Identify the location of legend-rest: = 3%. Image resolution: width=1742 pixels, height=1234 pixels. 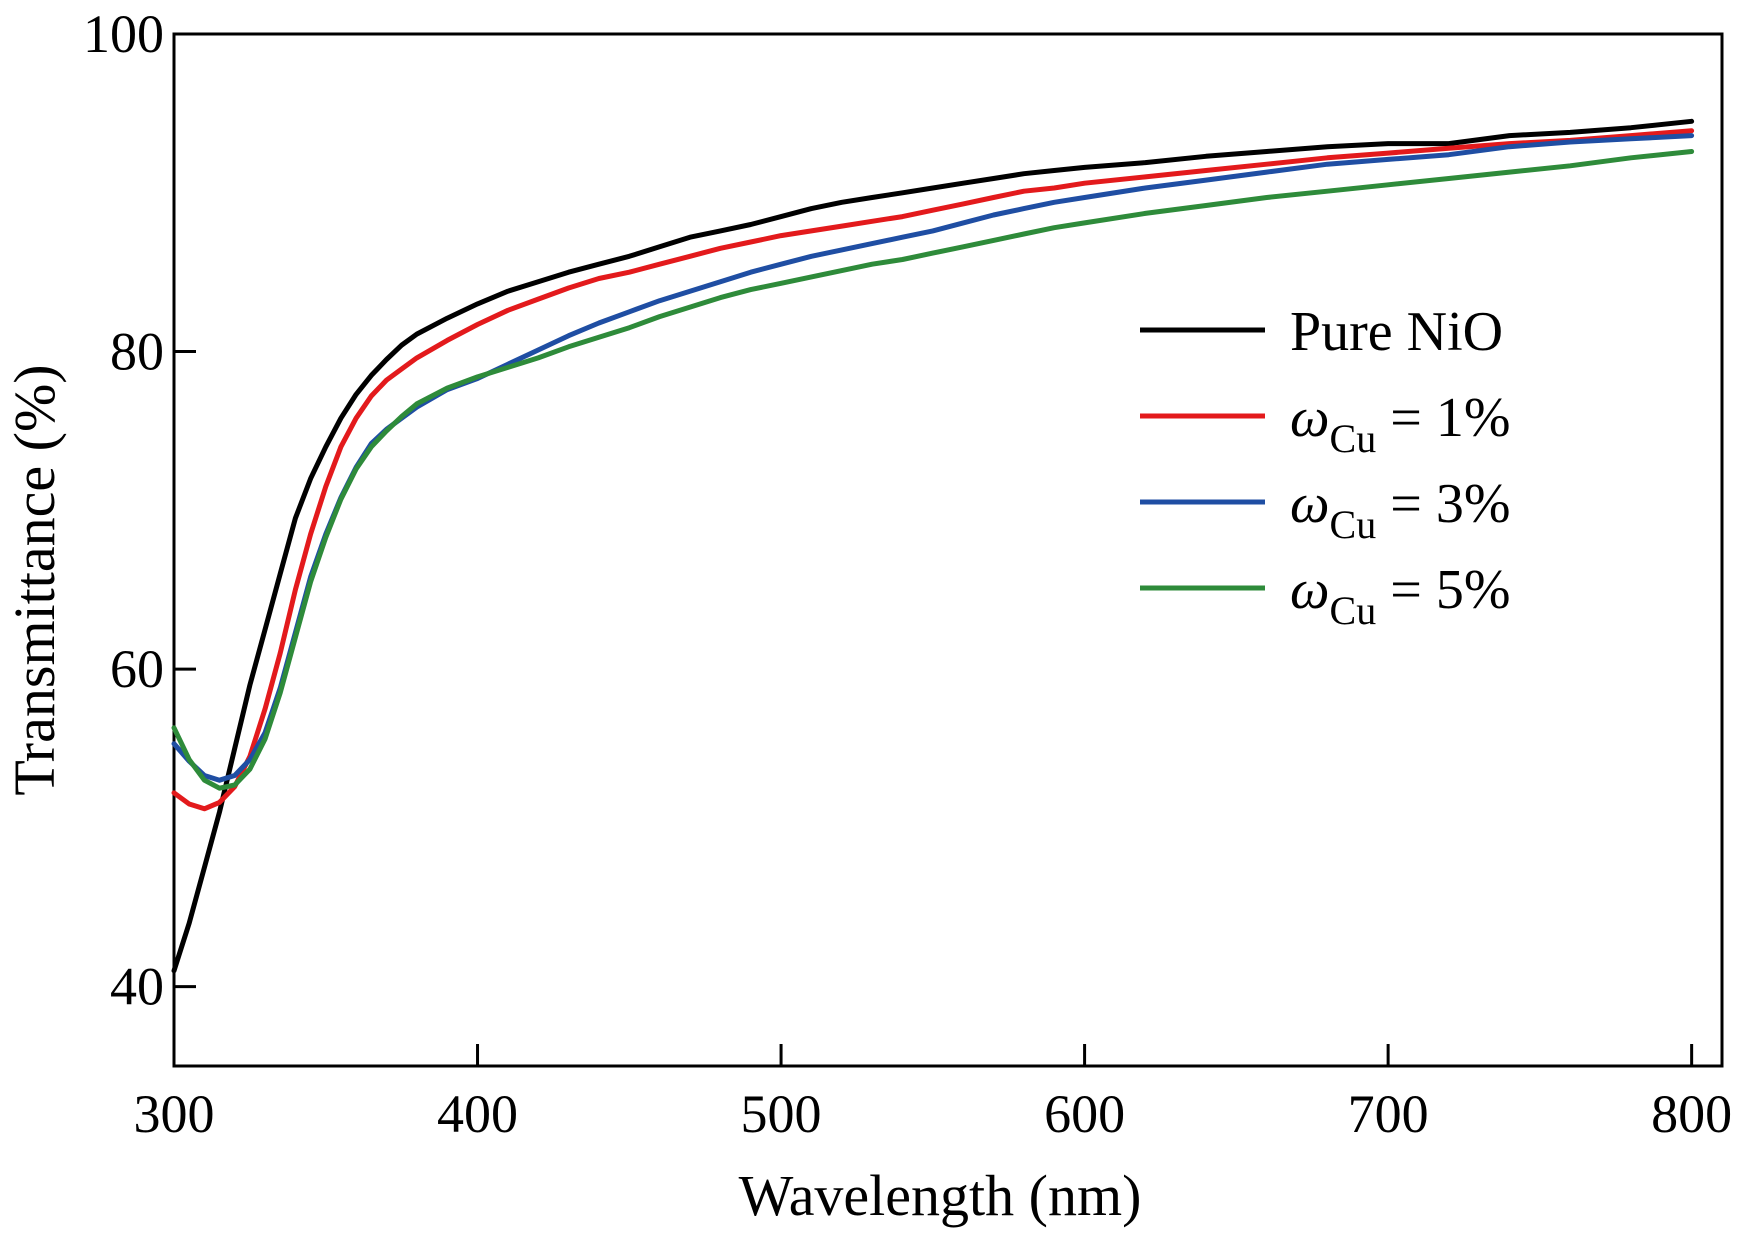
(1443, 504).